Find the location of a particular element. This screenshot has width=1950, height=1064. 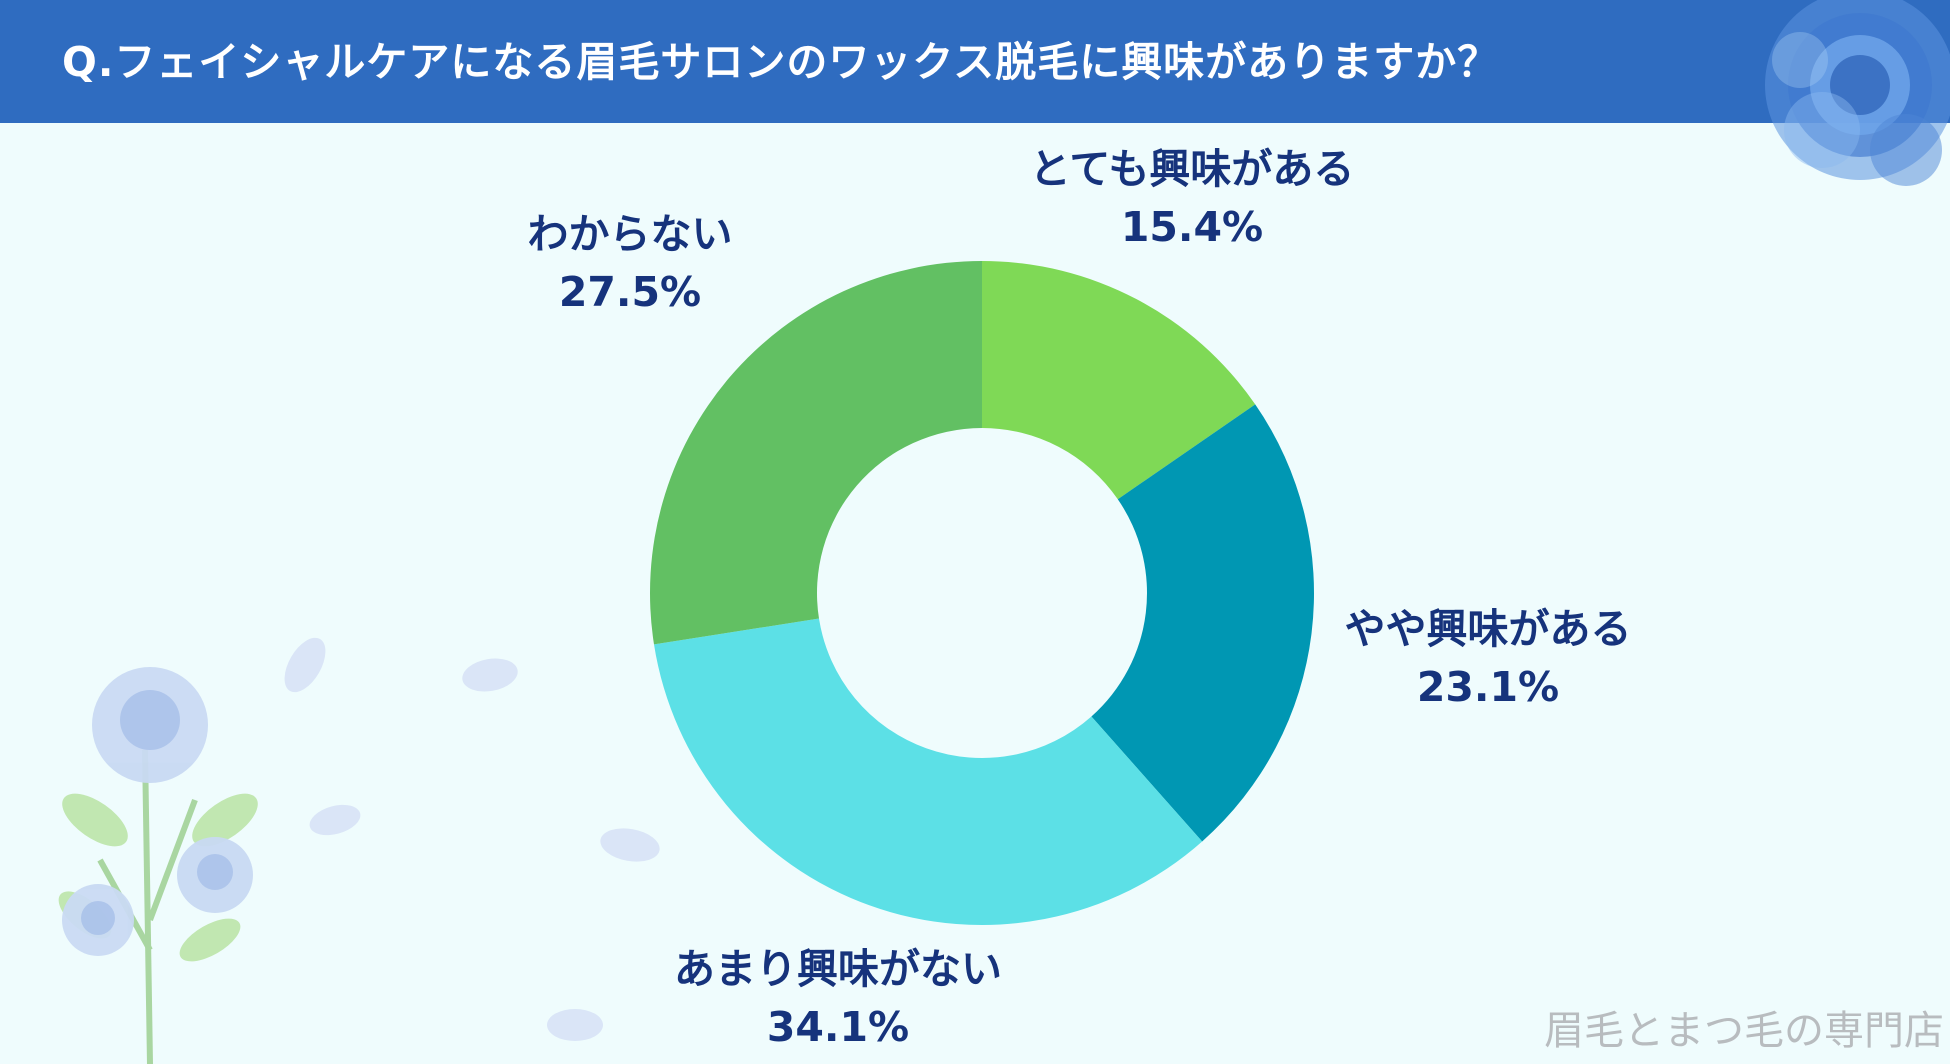

slice-value: 34.1% is located at coordinates (838, 1027).